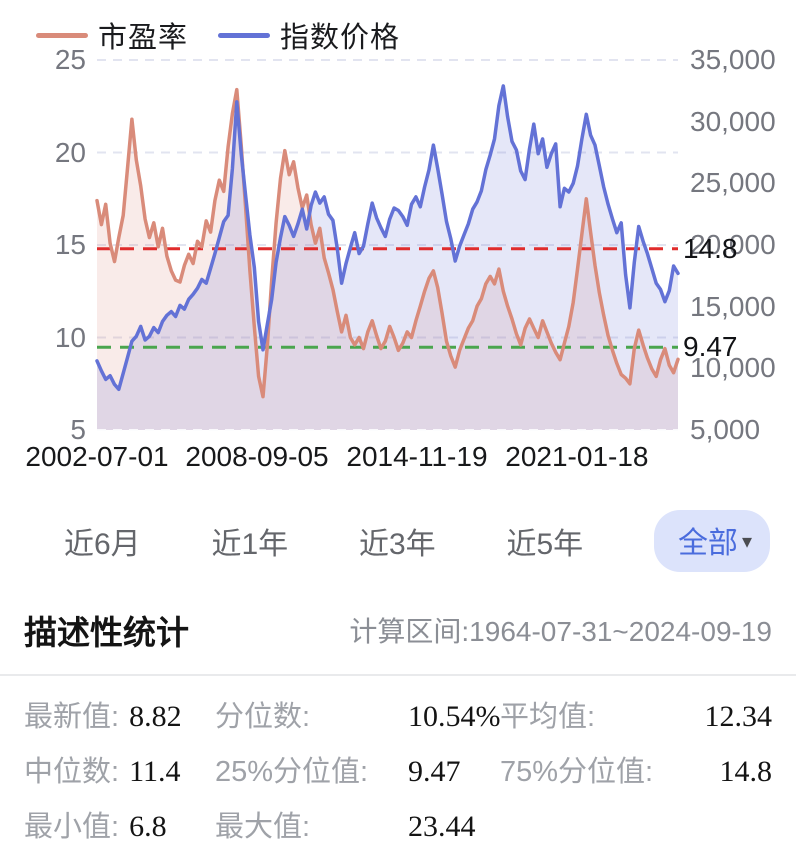 This screenshot has height=851, width=796. I want to click on stat-label: 最新值:, so click(72, 716).